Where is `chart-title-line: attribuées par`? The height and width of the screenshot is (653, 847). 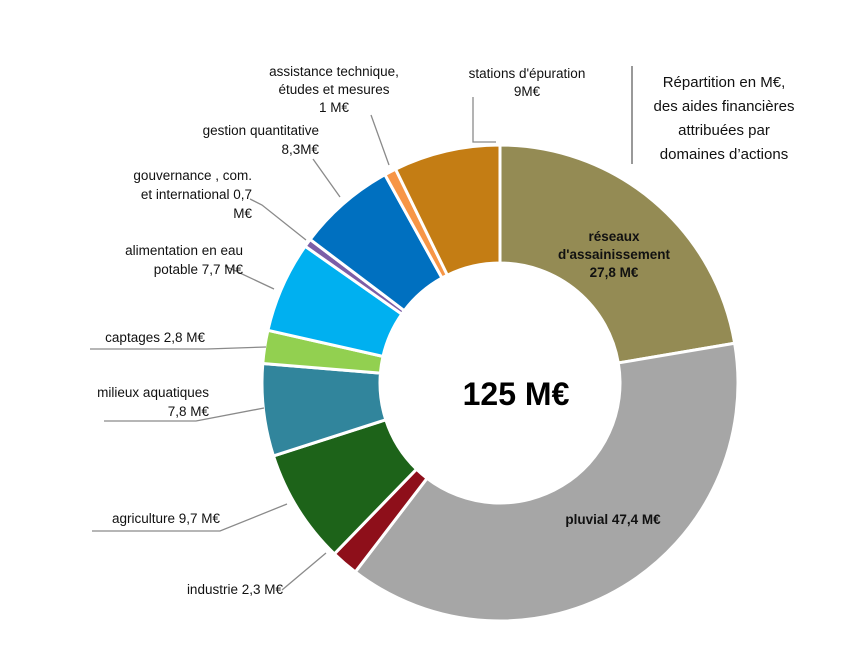
chart-title-line: attribuées par is located at coordinates (724, 130).